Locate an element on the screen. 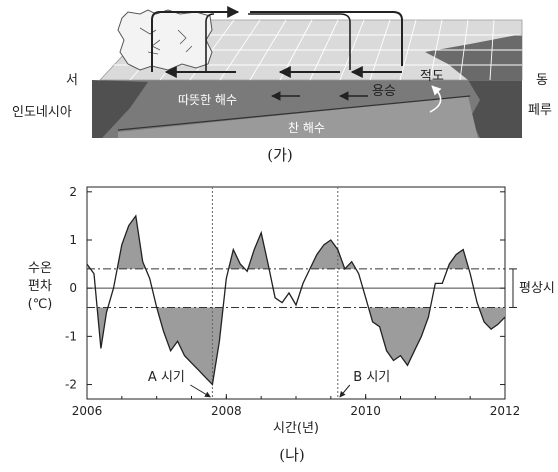  marker-a-label: A 시기 is located at coordinates (166, 377).